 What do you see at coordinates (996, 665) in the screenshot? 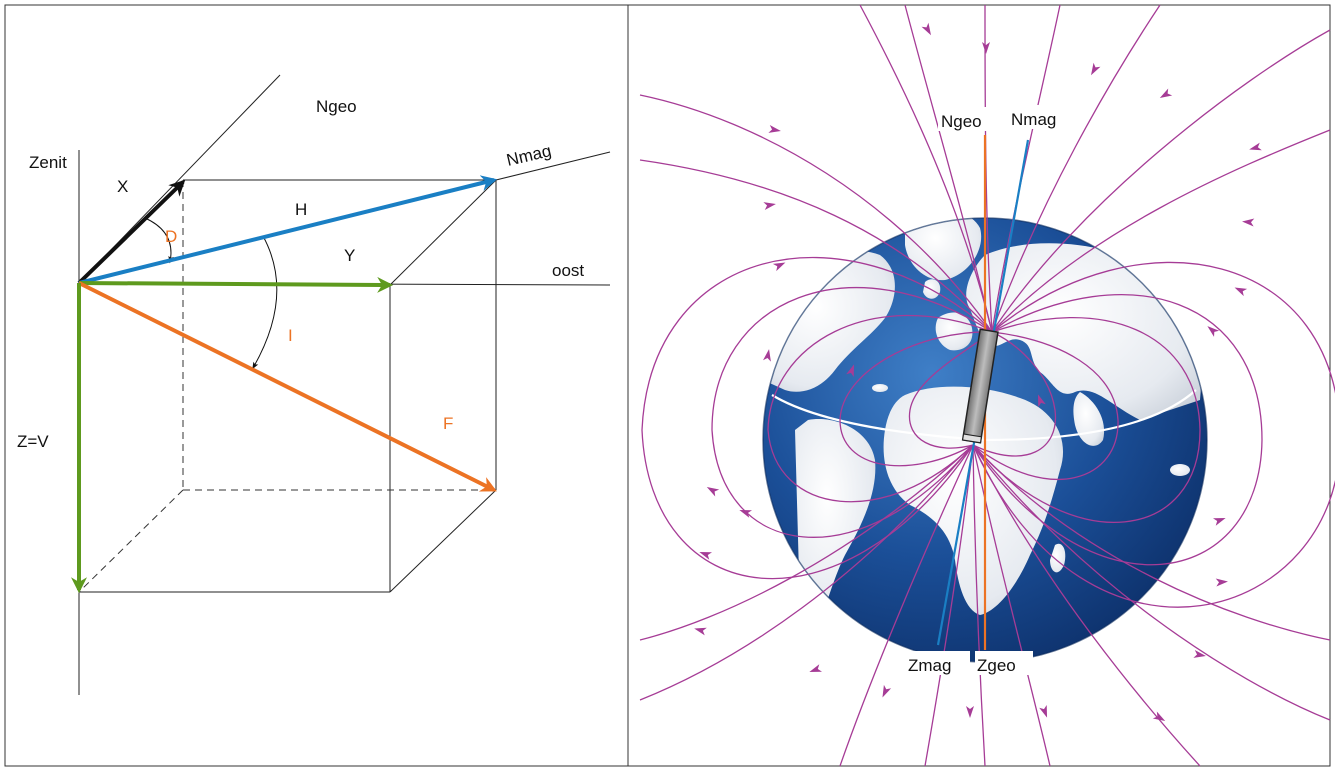
I see `zgeo-label: Zgeo` at bounding box center [996, 665].